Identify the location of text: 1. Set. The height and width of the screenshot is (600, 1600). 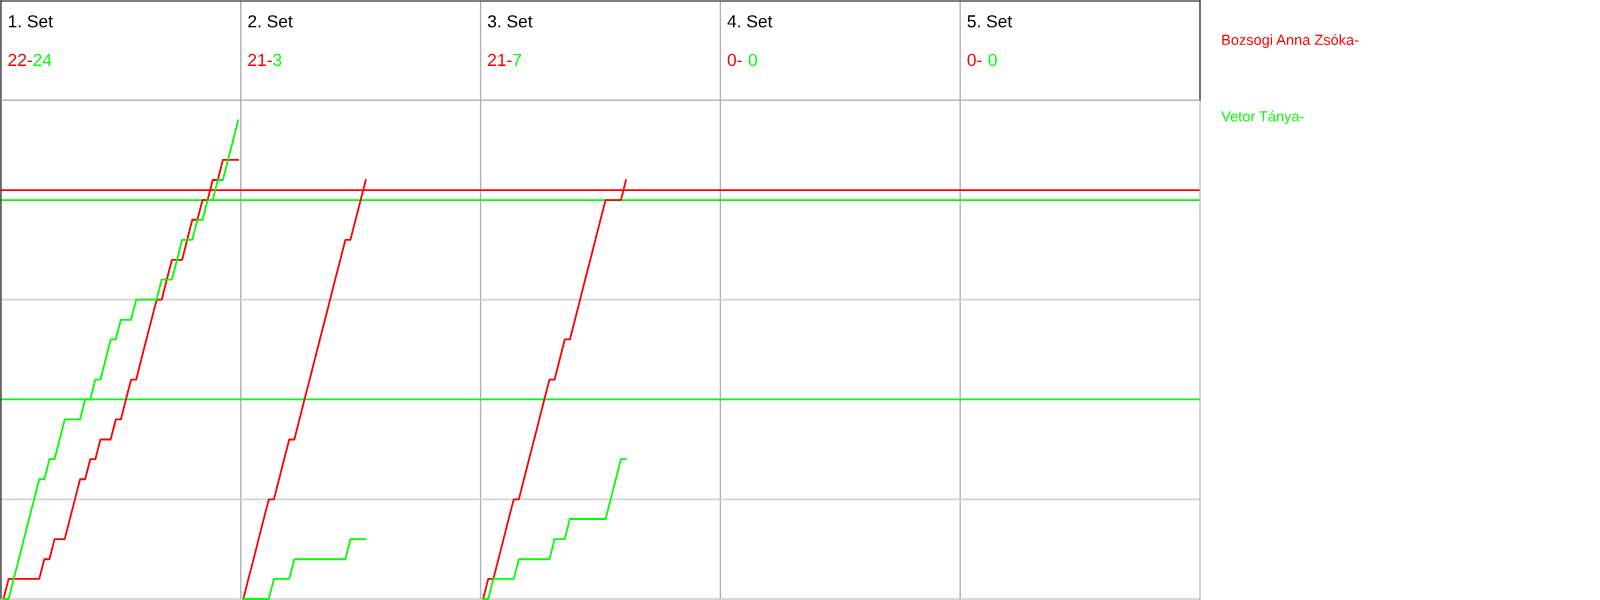
(30, 21).